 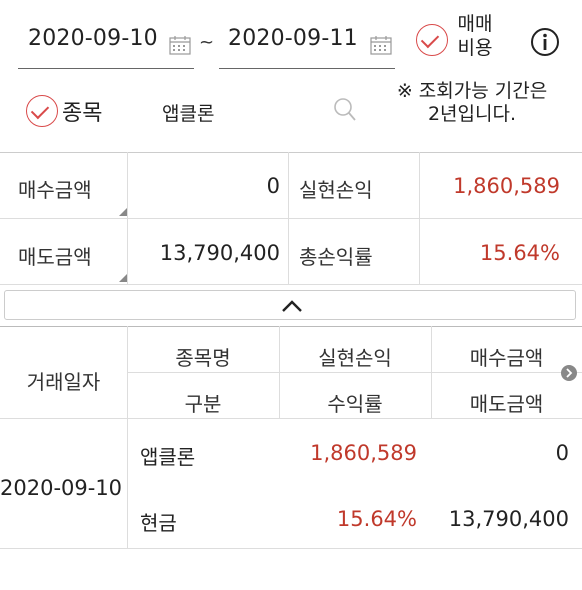 I want to click on realized-pl-value: 1,860,589, so click(x=506, y=186).